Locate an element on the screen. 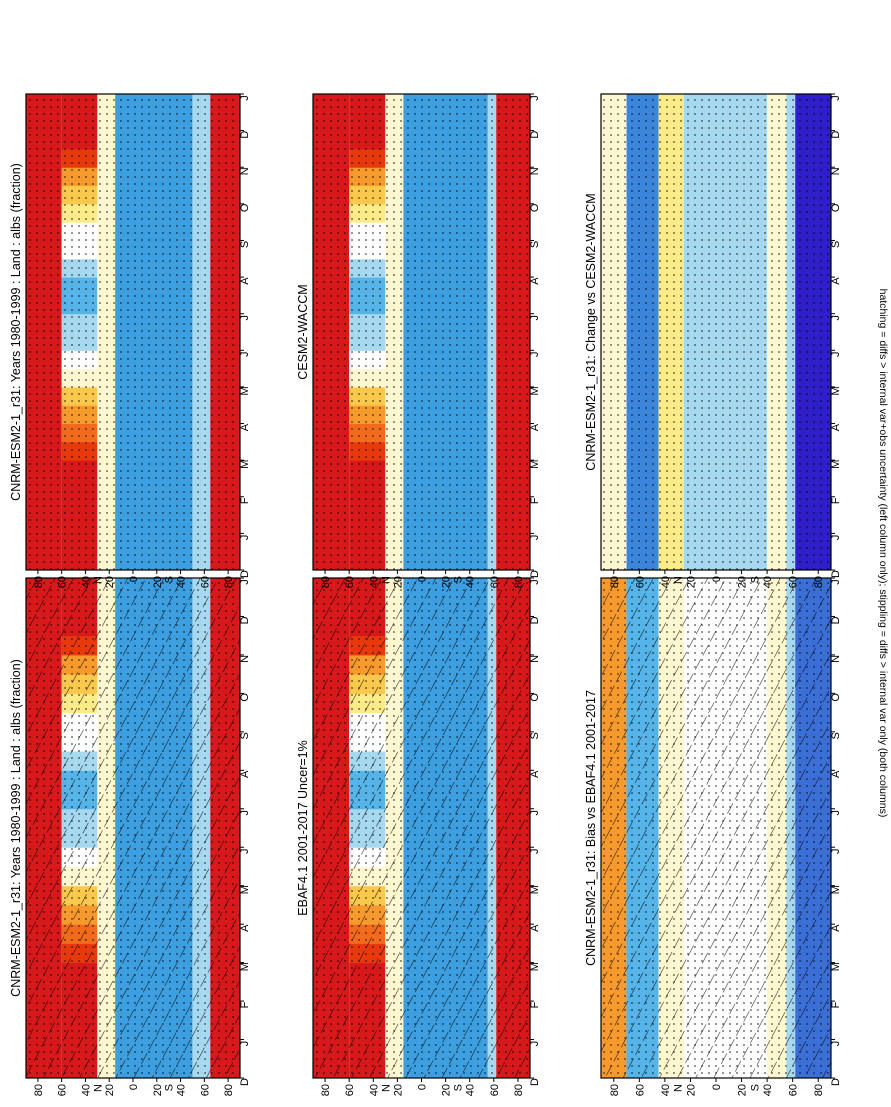  month-tick-label: O is located at coordinates (836, 697).